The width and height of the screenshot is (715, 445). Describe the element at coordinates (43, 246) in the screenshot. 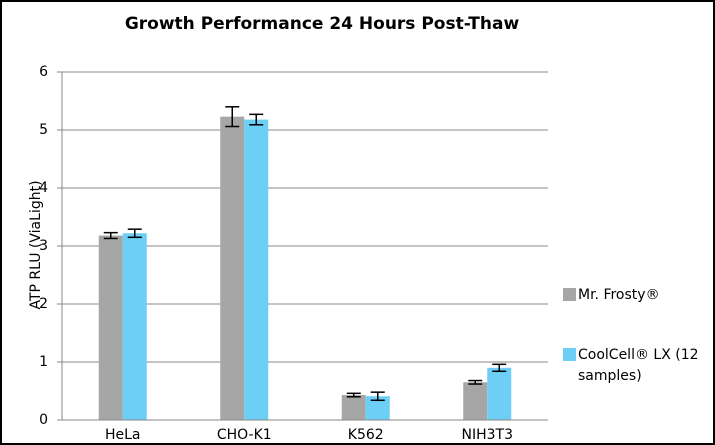

I see `y-tick-label: 3` at that location.